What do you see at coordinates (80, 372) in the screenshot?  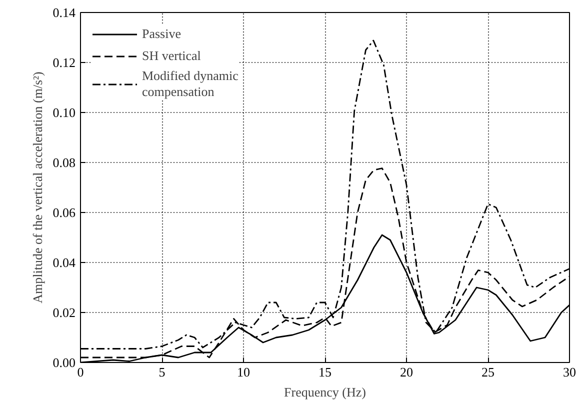 I see `x-tick-label: 0` at bounding box center [80, 372].